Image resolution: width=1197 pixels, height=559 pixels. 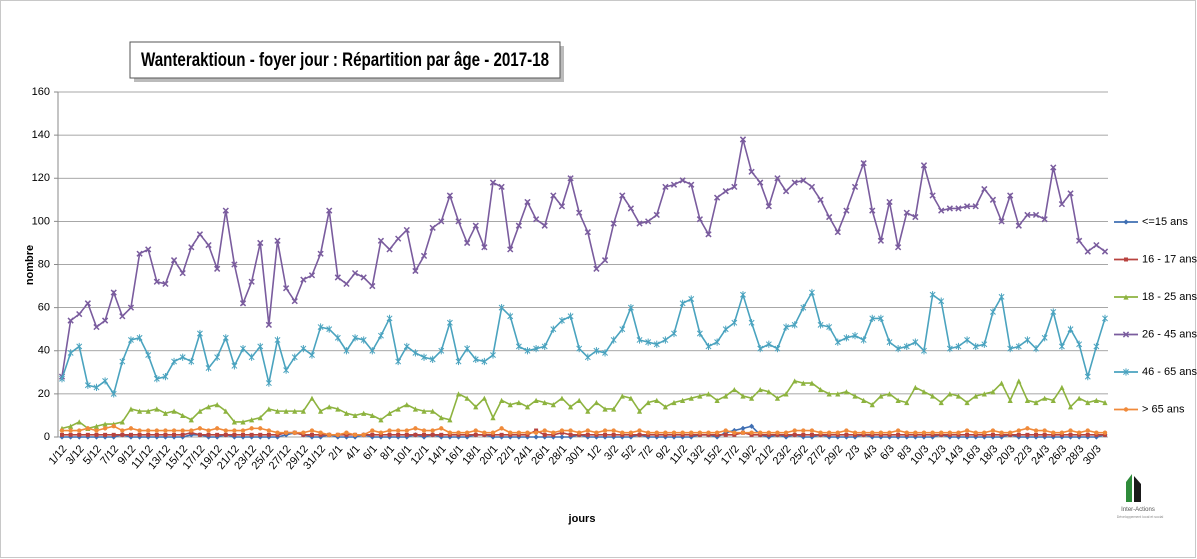 What do you see at coordinates (583, 404) in the screenshot?
I see `series-line` at bounding box center [583, 404].